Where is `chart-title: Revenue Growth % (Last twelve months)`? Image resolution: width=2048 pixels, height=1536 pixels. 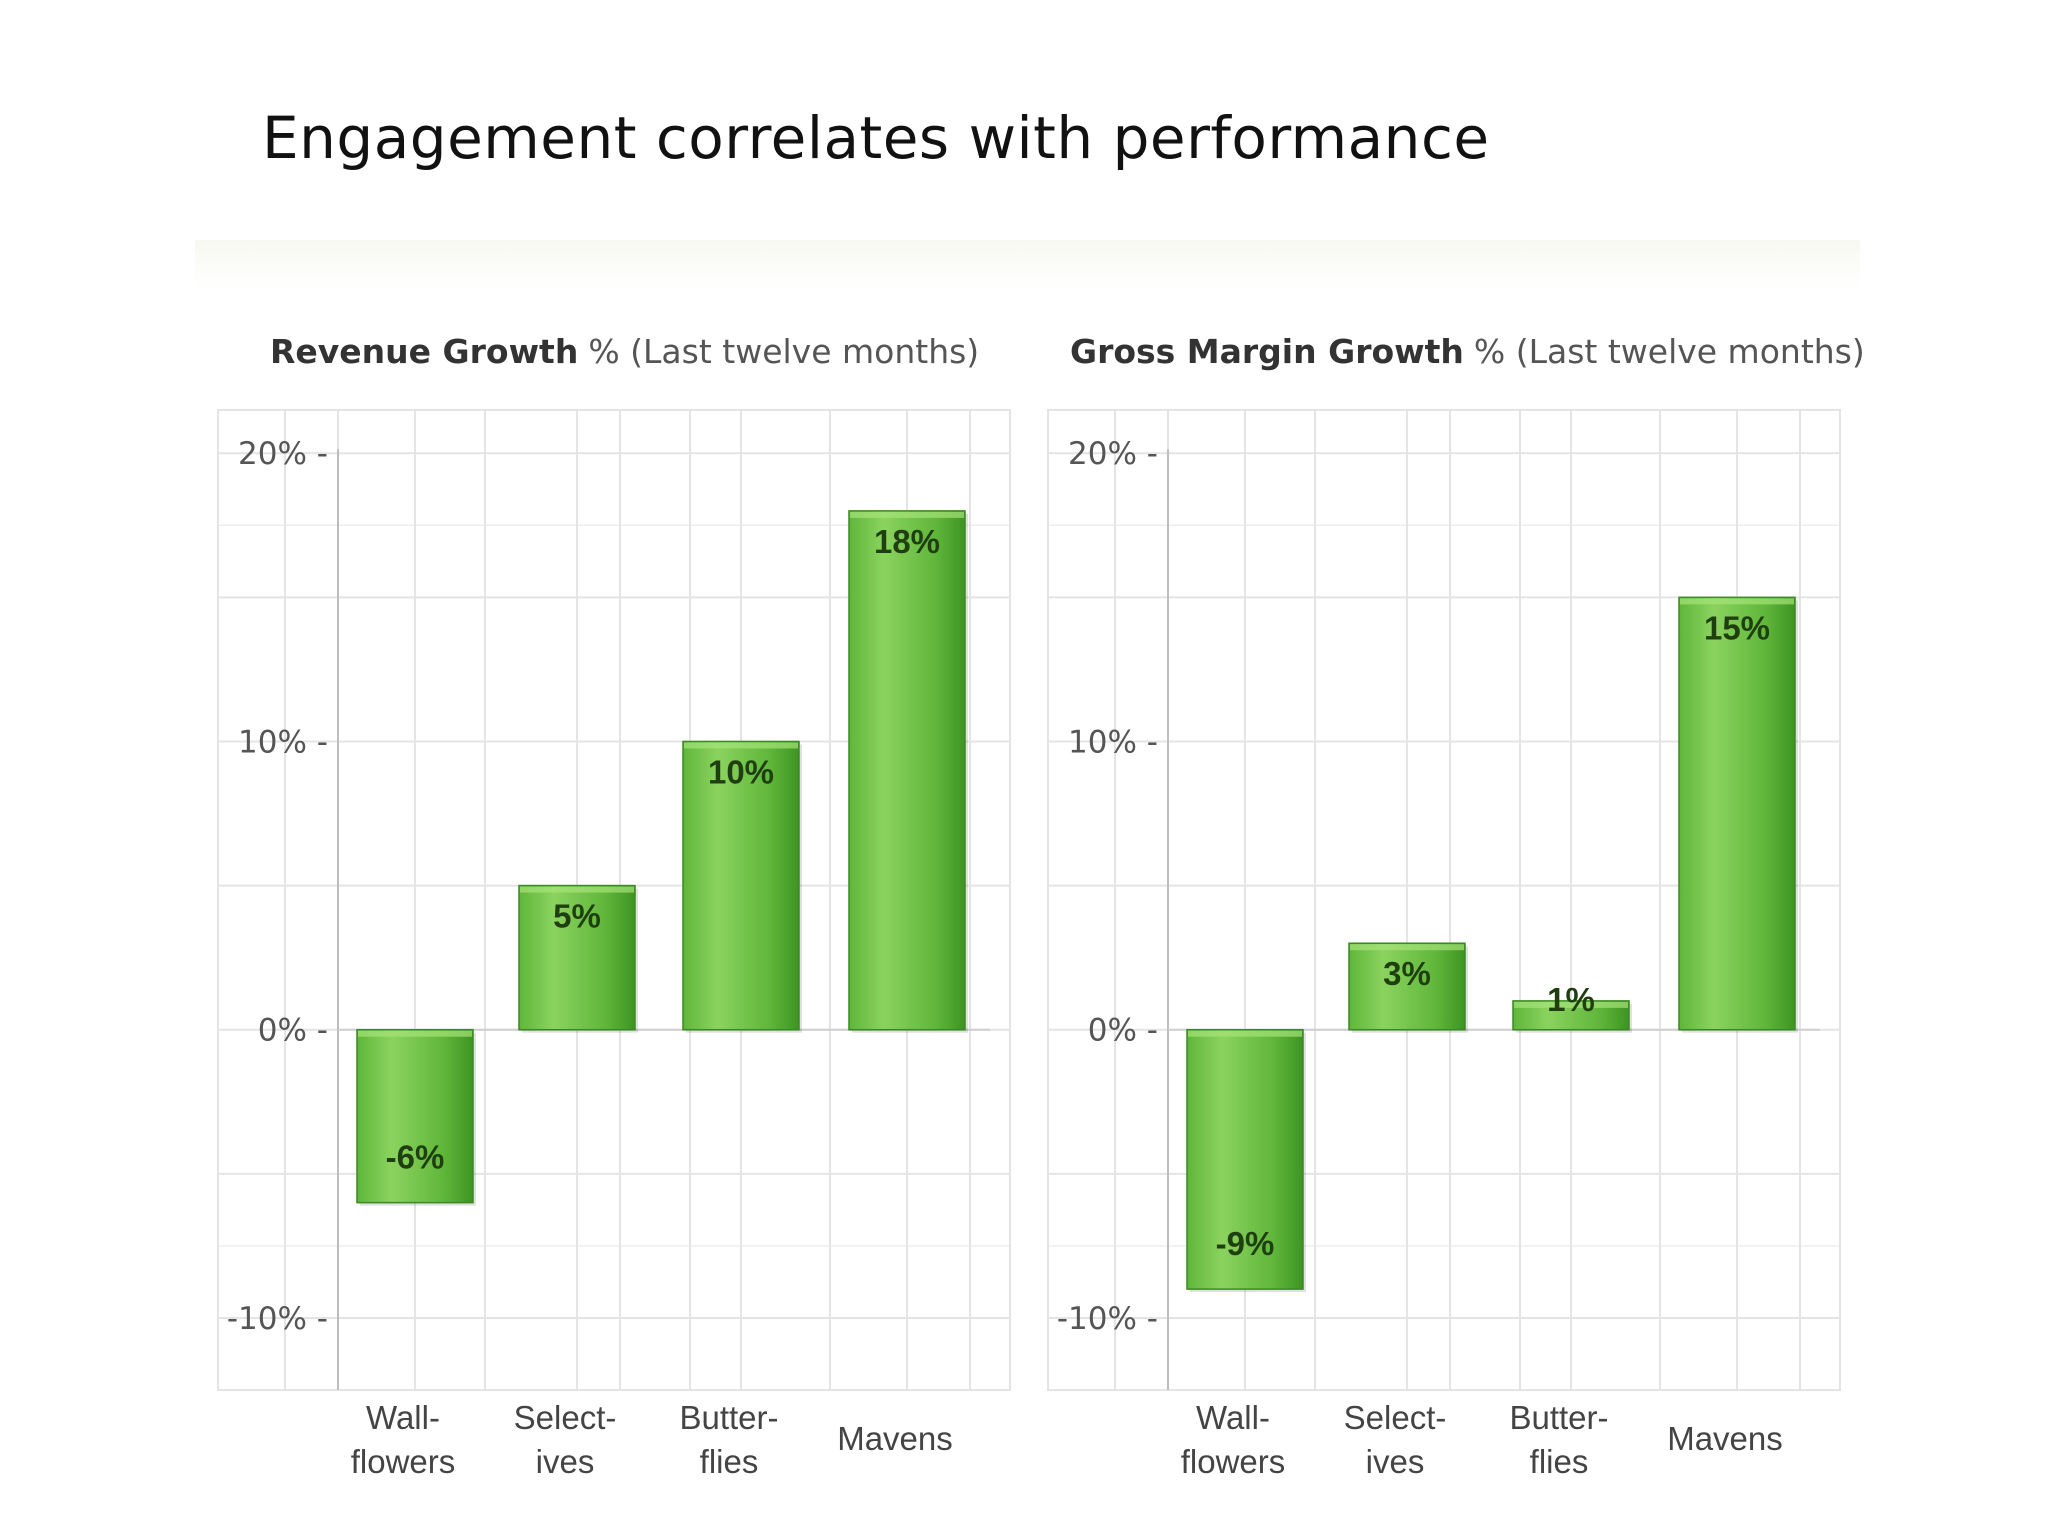 chart-title: Revenue Growth % (Last twelve months) is located at coordinates (624, 351).